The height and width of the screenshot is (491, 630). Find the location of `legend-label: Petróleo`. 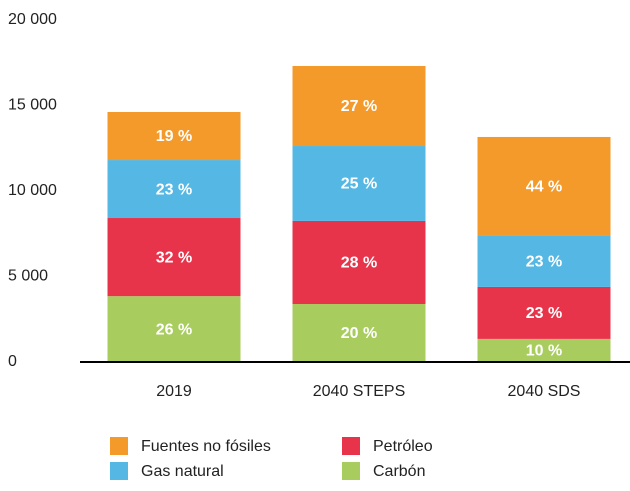

legend-label: Petróleo is located at coordinates (403, 446).